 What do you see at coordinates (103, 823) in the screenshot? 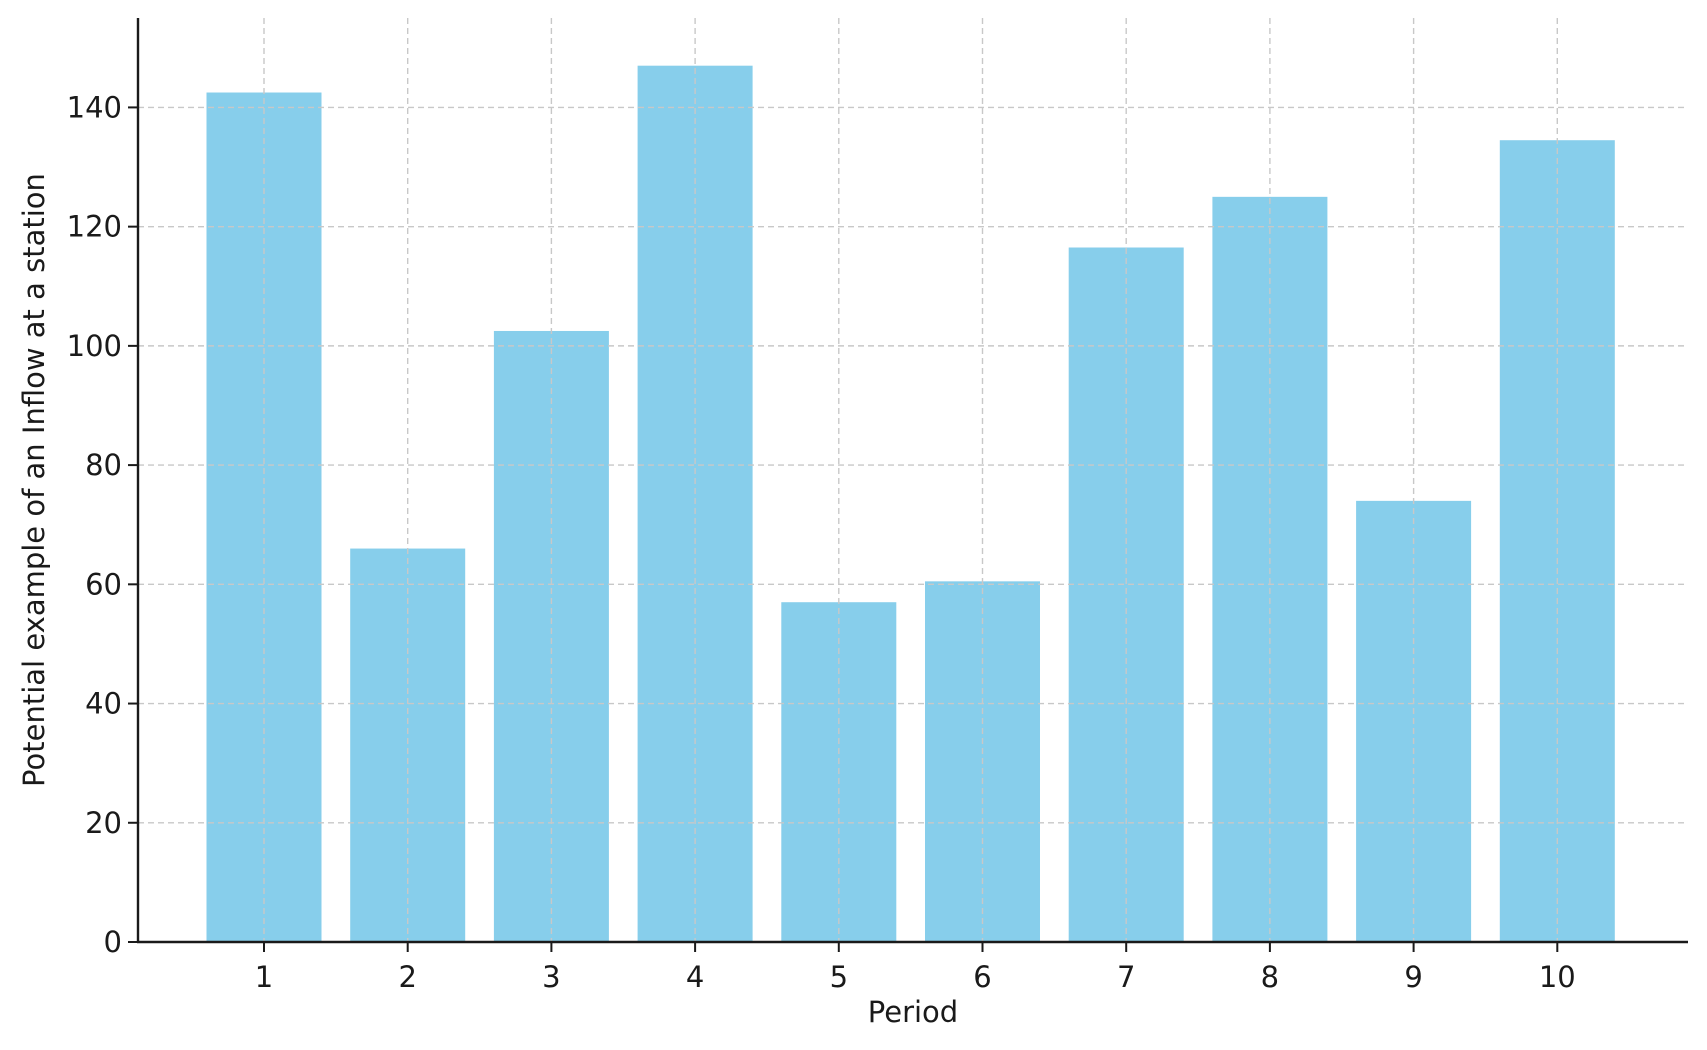
I see `y-tick-label: 20` at bounding box center [103, 823].